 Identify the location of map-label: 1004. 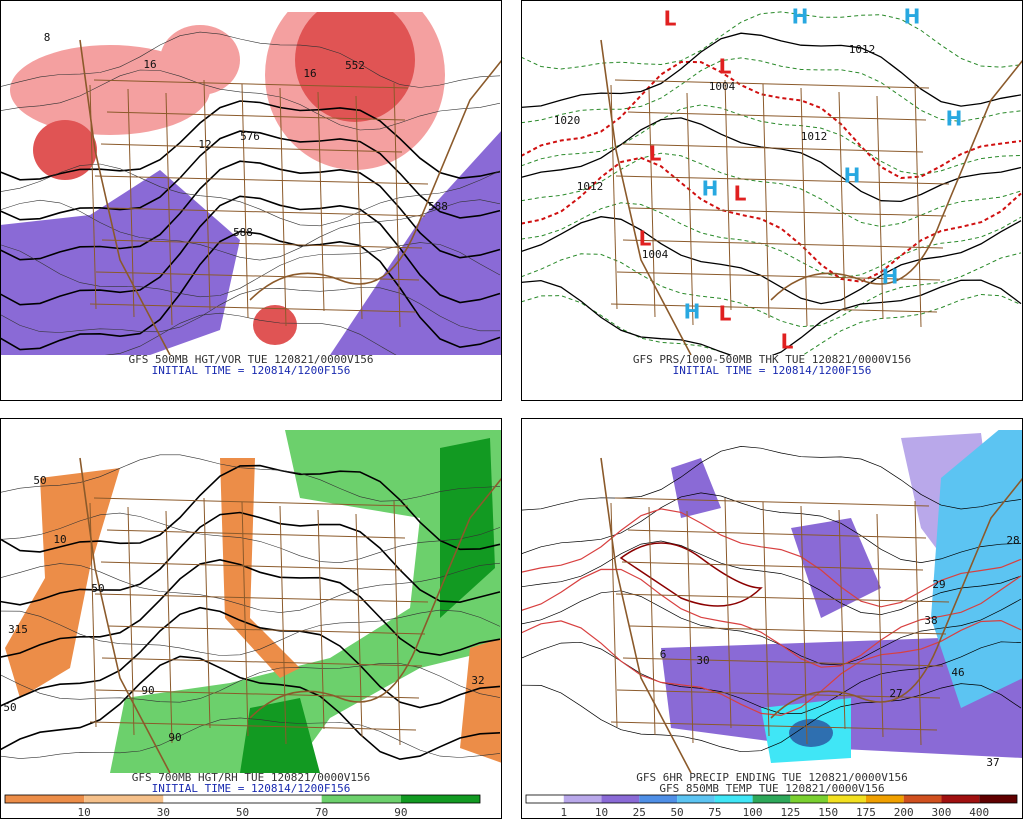
(655, 254).